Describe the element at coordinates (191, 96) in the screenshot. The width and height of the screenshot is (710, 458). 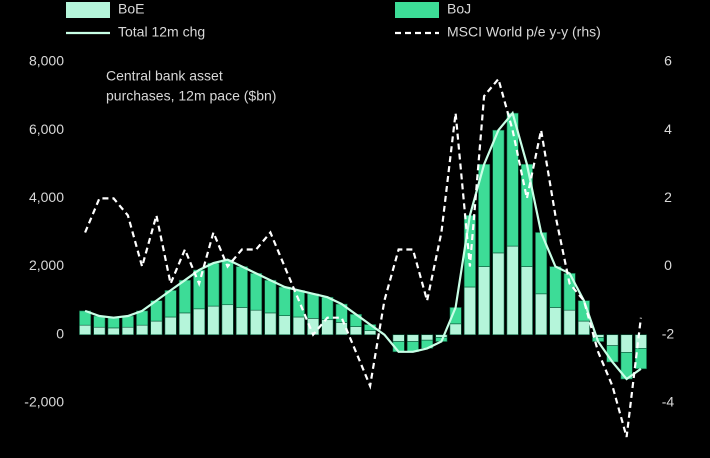
I see `annotation: purchases, 12m pace ($bn)` at that location.